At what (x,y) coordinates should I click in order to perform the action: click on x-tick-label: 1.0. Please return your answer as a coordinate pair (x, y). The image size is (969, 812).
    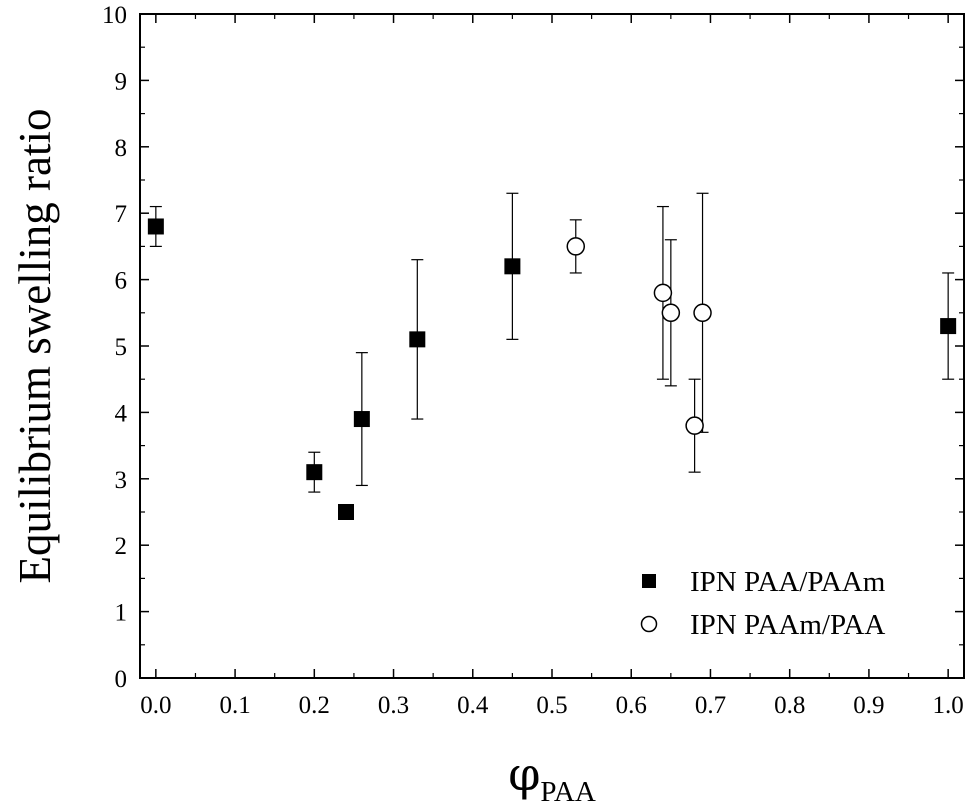
    Looking at the image, I should click on (948, 705).